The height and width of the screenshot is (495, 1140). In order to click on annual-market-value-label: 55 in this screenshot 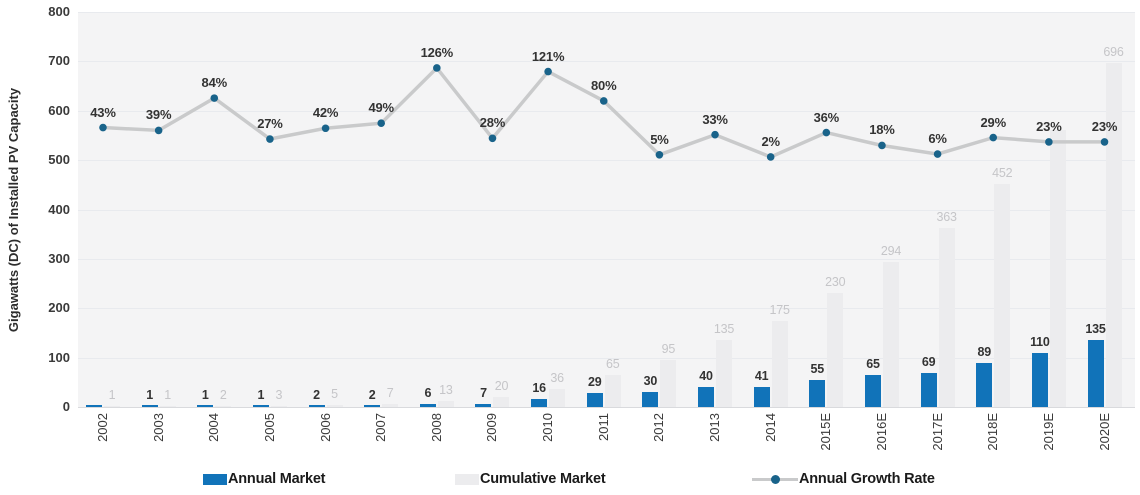, I will do `click(817, 368)`.